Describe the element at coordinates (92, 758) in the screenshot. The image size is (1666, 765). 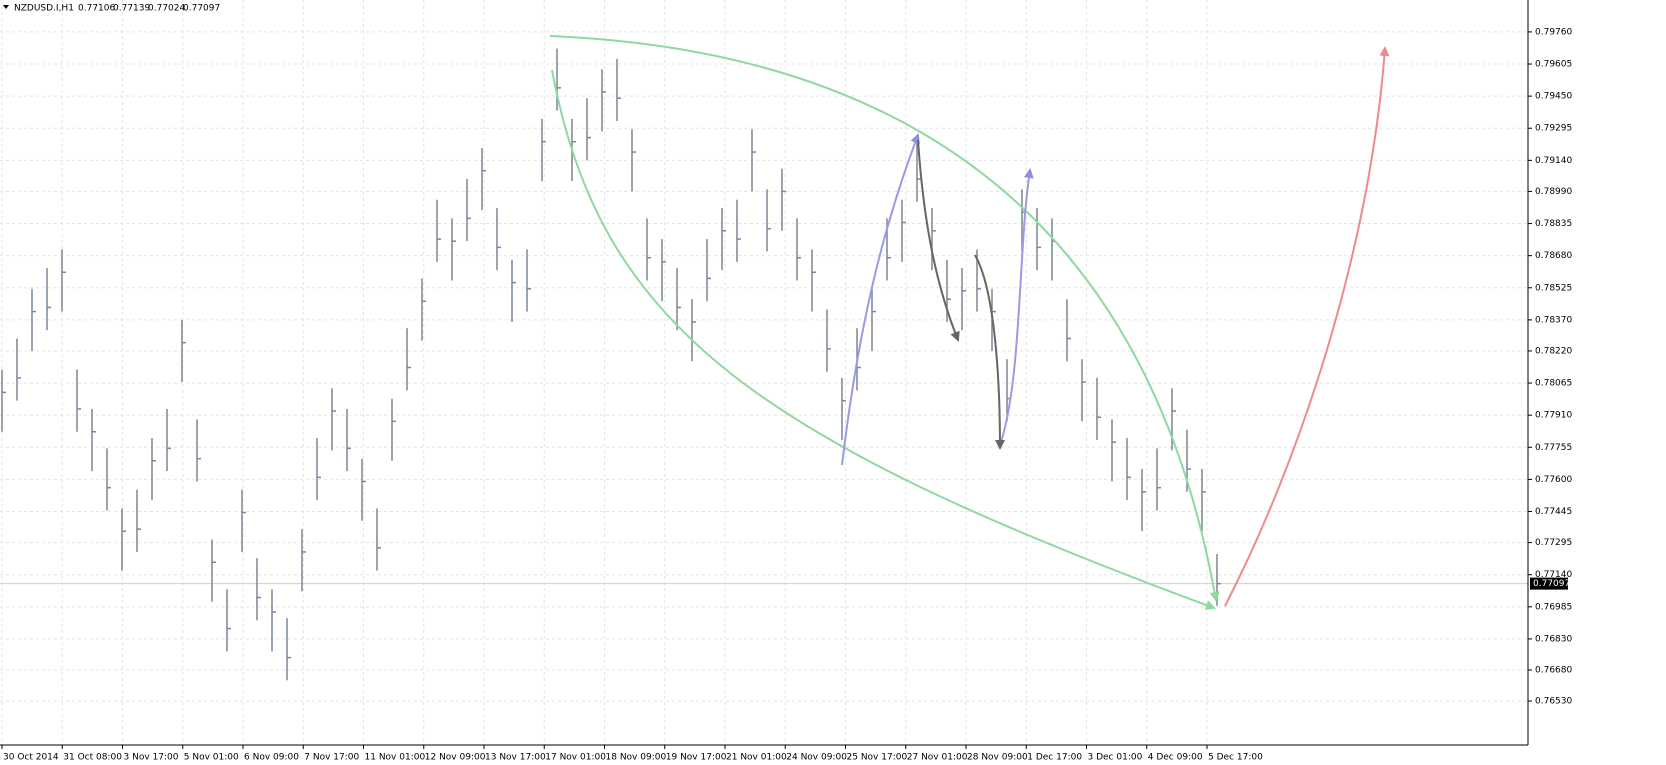
I see `x-tick-label: 31 Oct 08:00` at that location.